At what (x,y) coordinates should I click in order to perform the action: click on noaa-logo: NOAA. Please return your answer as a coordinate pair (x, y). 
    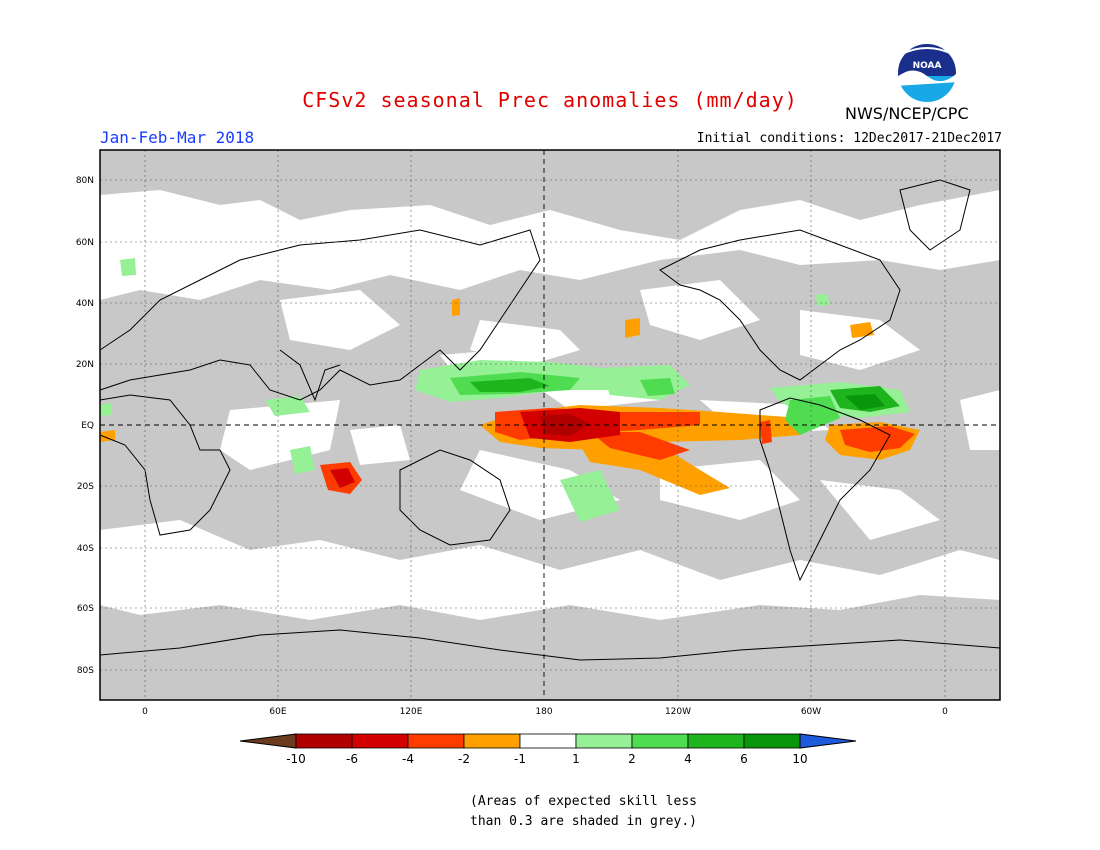
    Looking at the image, I should click on (927, 73).